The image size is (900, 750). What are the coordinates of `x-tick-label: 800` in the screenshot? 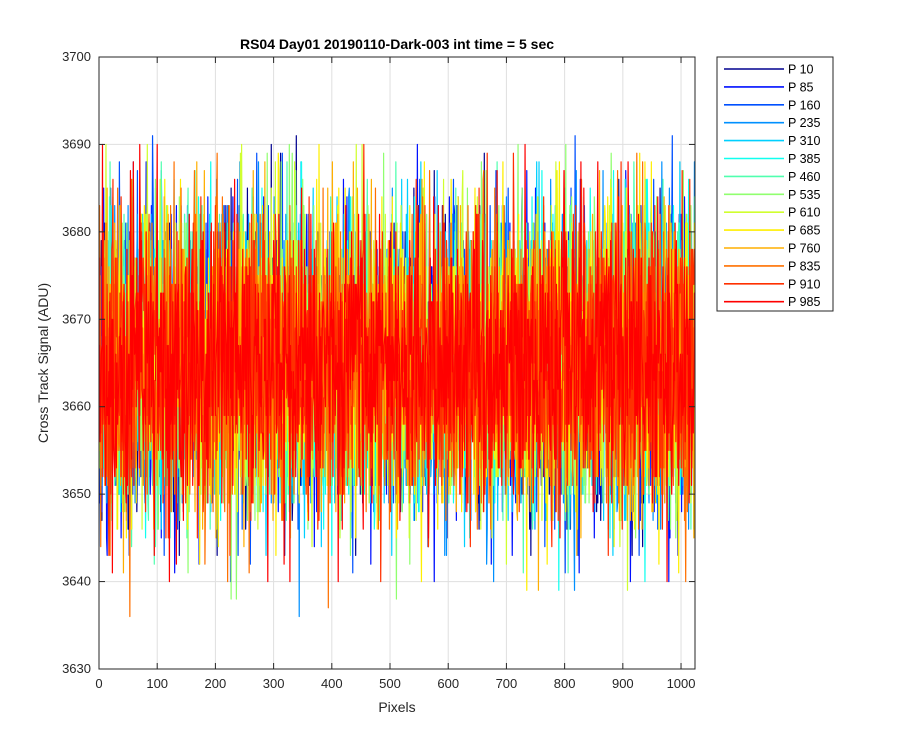 It's located at (565, 683).